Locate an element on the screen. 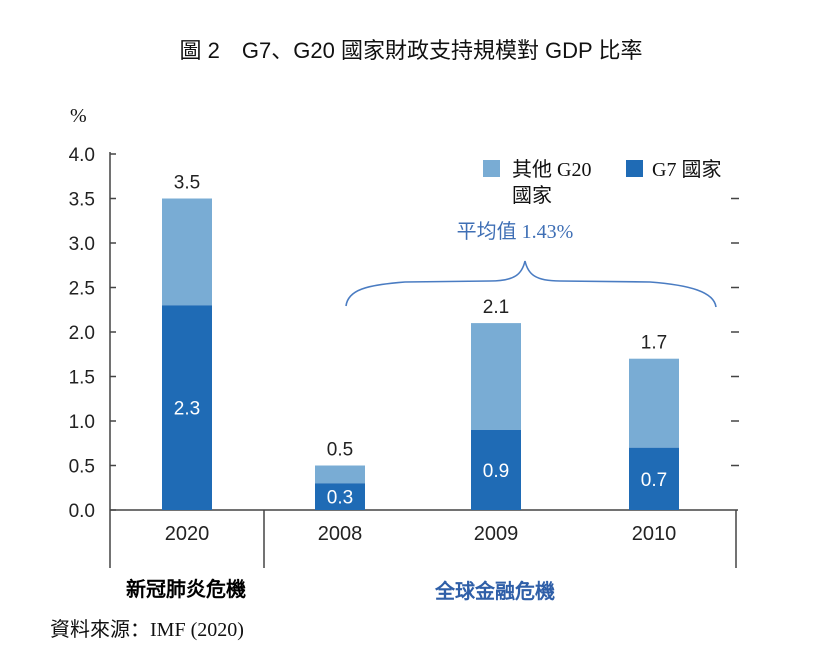  y-tick-label: 0.0 is located at coordinates (82, 511).